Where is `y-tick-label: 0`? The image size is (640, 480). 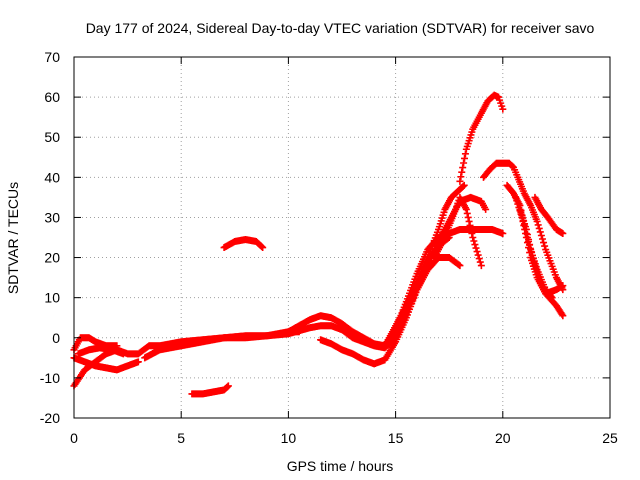
y-tick-label: 0 is located at coordinates (56, 338).